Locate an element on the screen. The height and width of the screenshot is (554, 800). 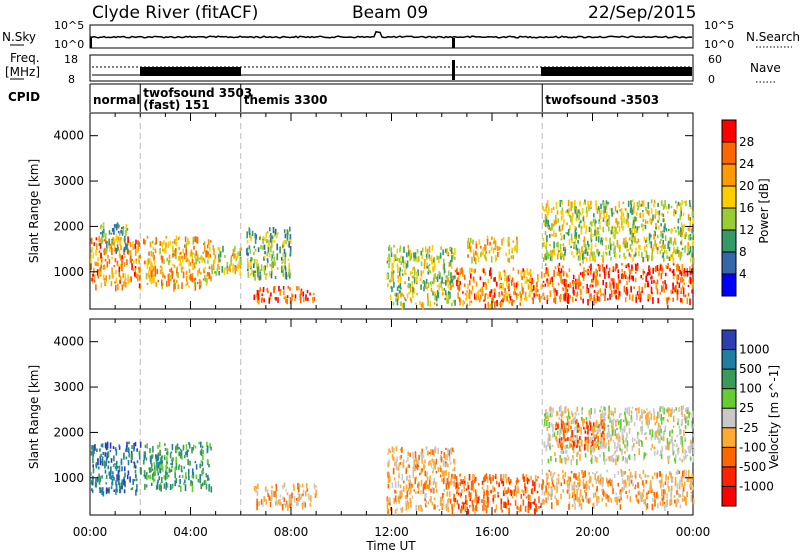
cpid-mode-label: twofsound 3503 is located at coordinates (197, 93).